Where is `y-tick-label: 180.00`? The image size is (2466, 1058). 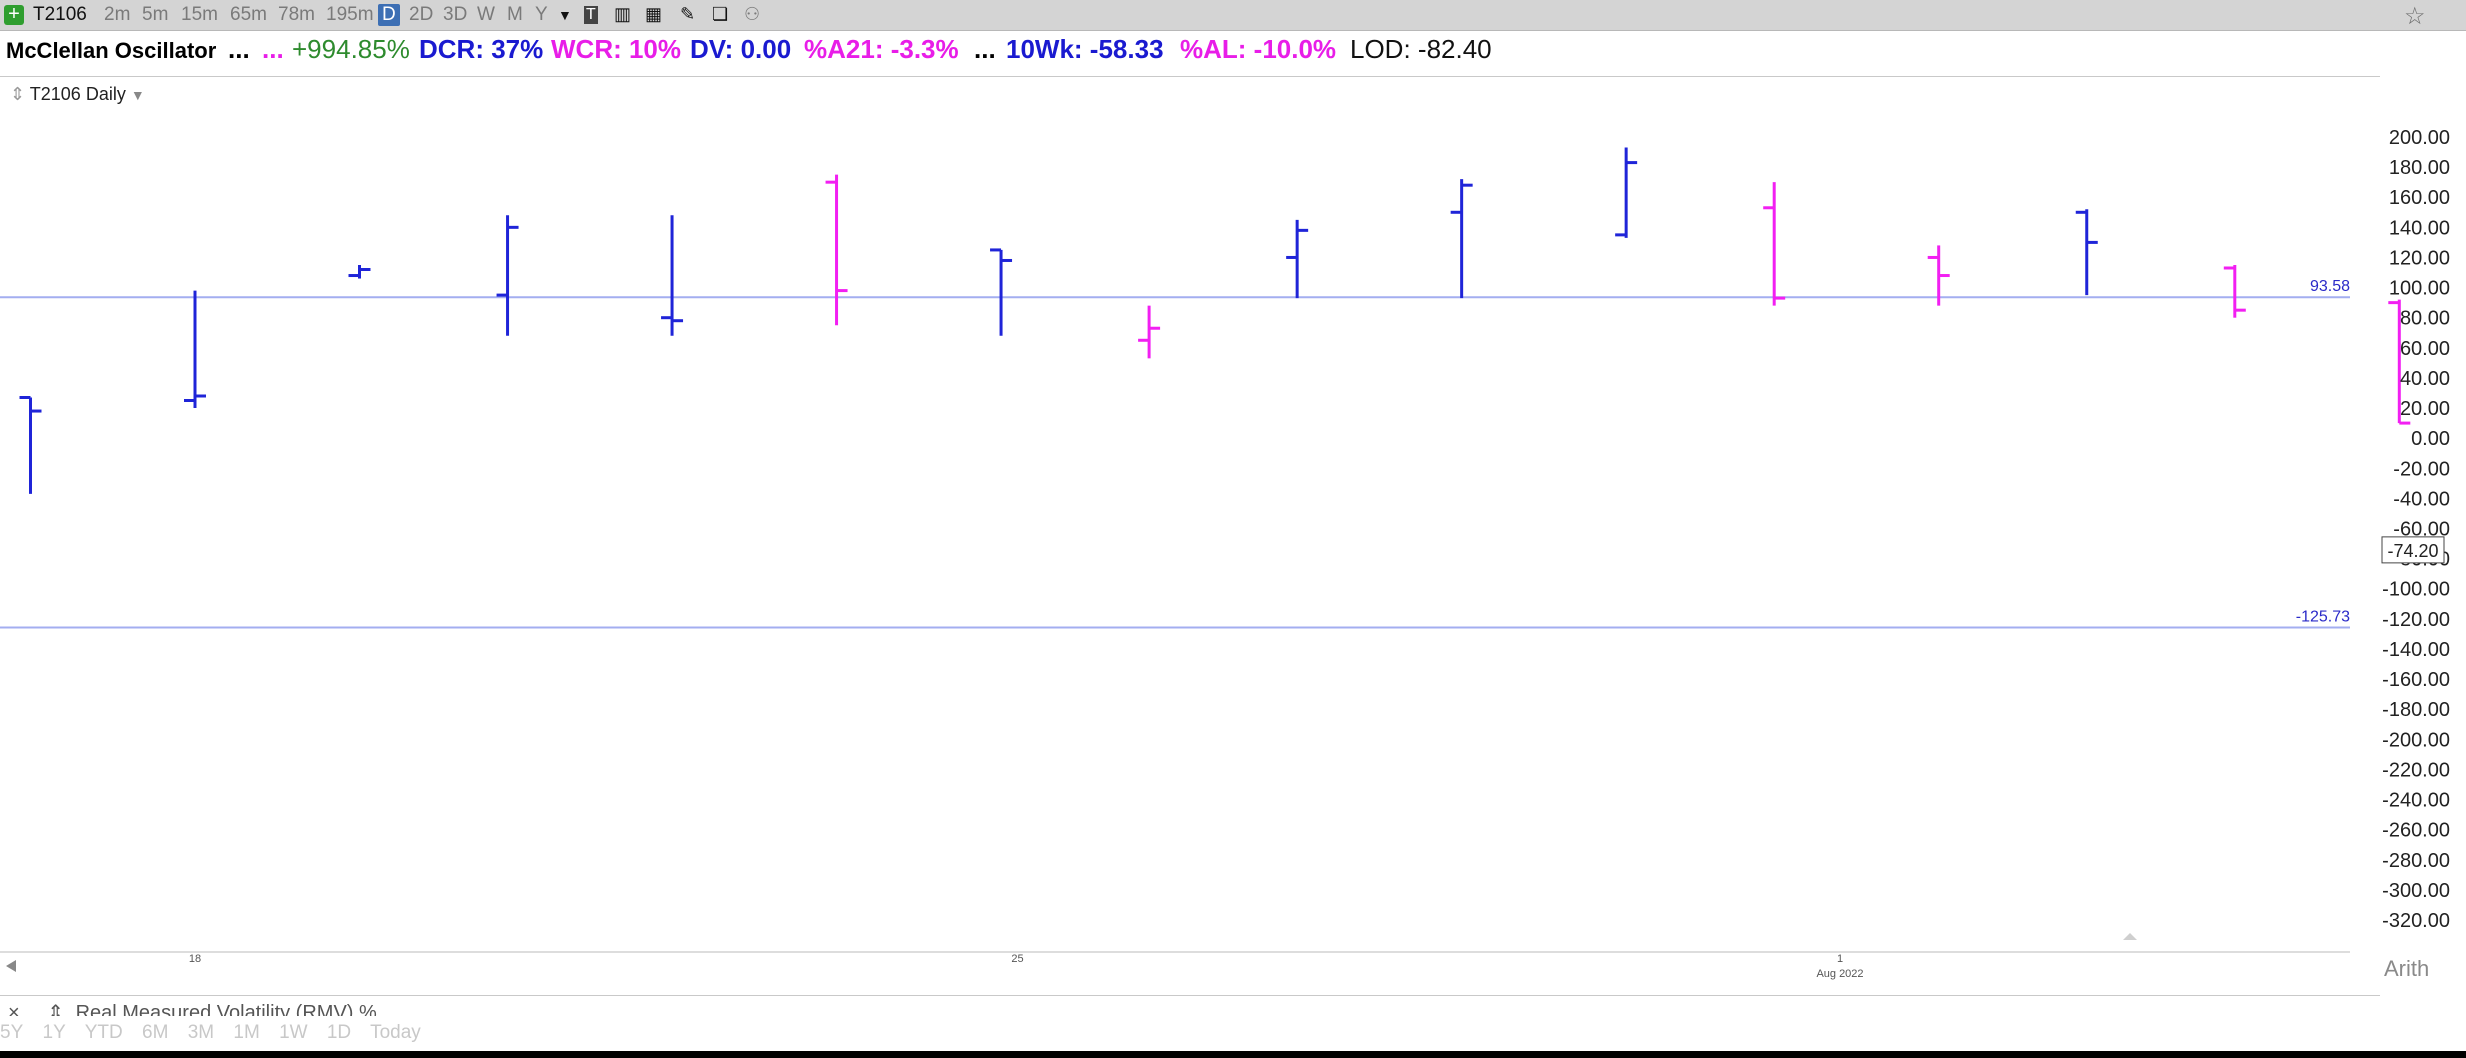
y-tick-label: 180.00 is located at coordinates (2419, 168).